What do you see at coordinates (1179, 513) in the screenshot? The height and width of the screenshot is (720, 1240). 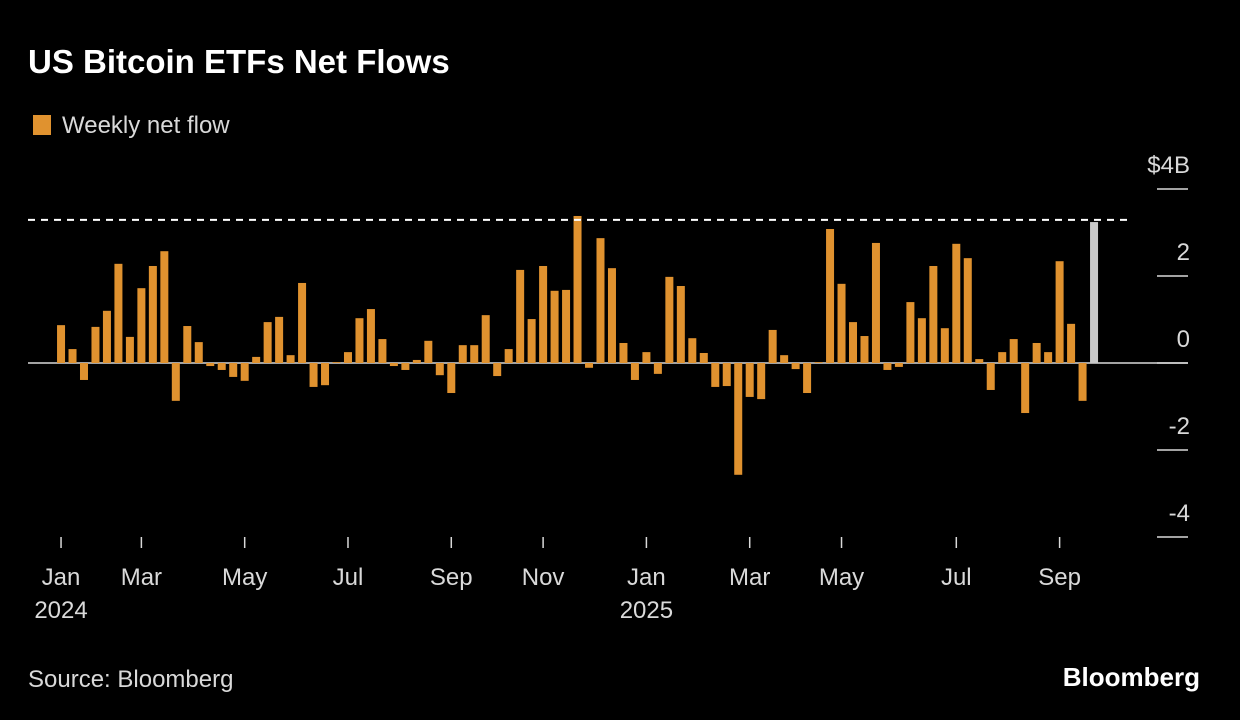 I see `y-tick-label: -4` at bounding box center [1179, 513].